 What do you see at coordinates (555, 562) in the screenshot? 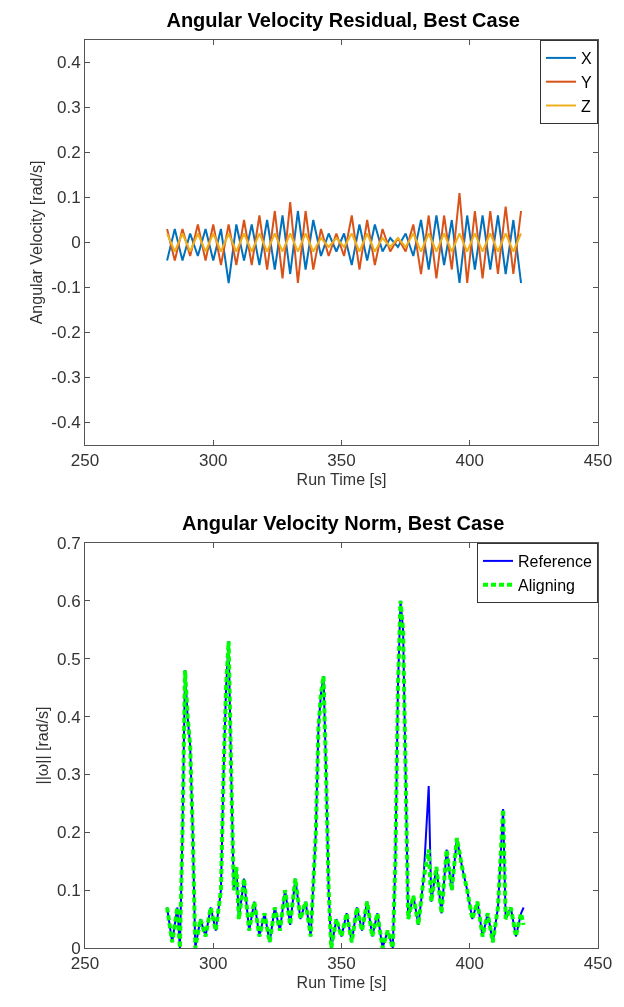
I see `legend-label: Reference` at bounding box center [555, 562].